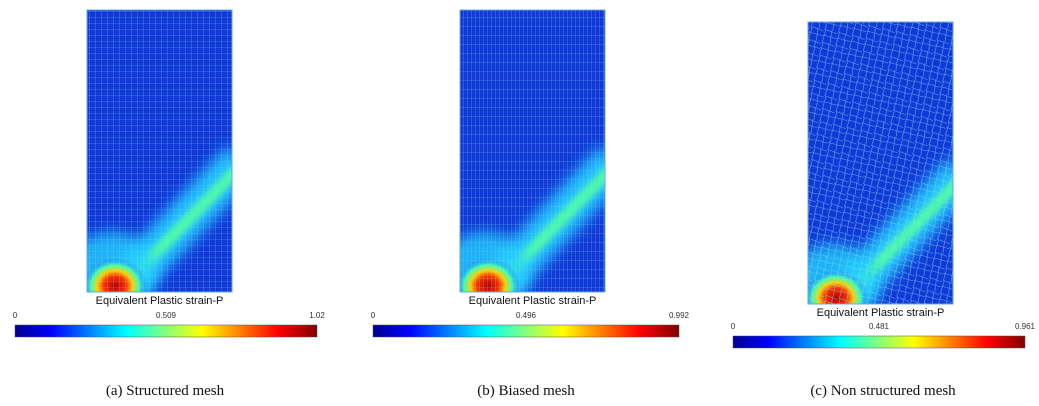 The height and width of the screenshot is (406, 1039). I want to click on colorbar-tick-label: 0.481, so click(879, 326).